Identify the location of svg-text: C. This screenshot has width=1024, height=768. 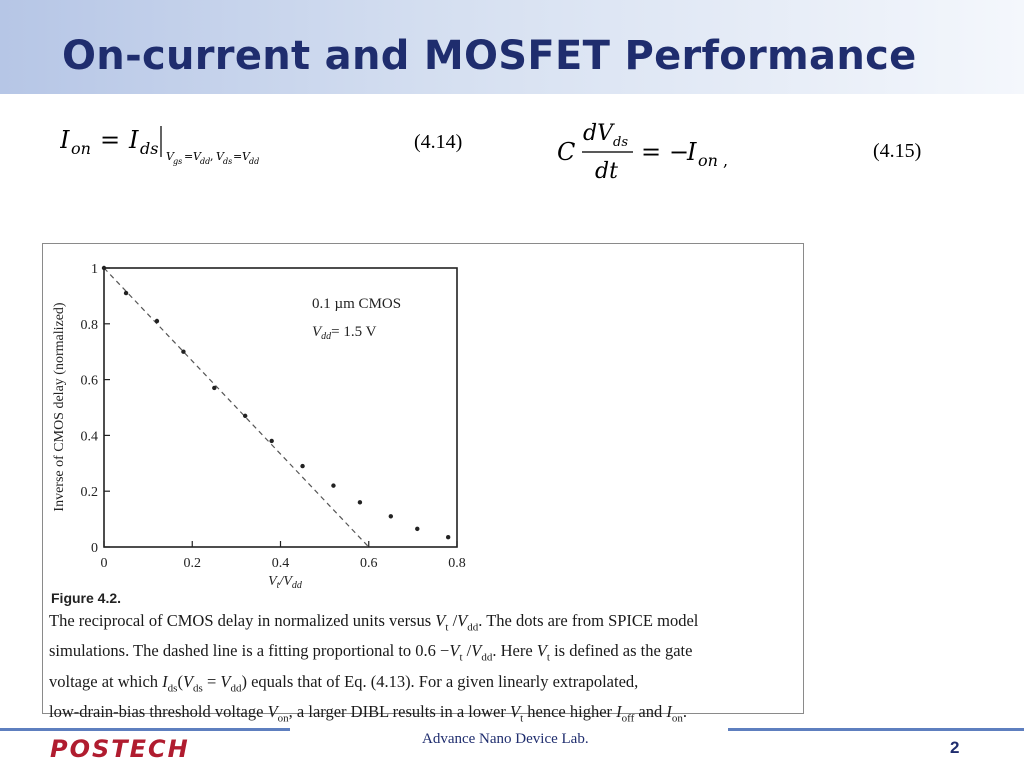
(566, 152).